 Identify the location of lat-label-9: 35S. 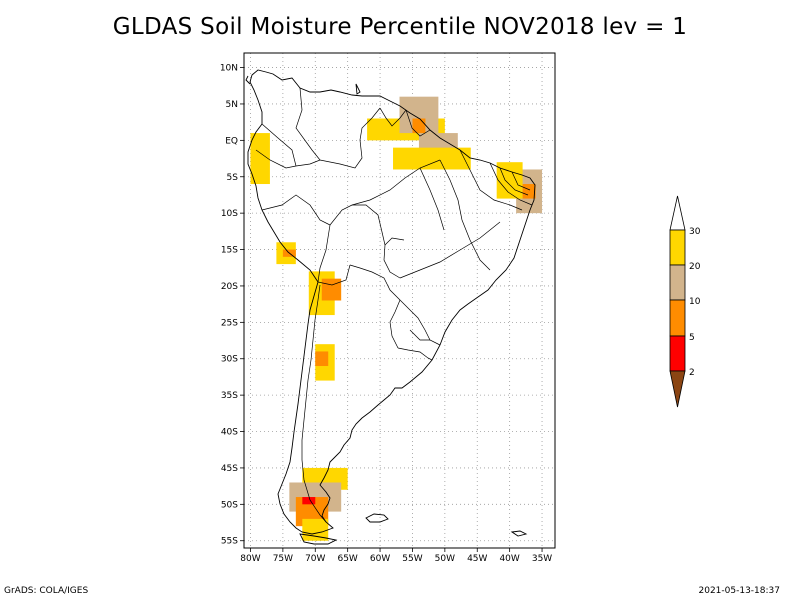
(229, 396).